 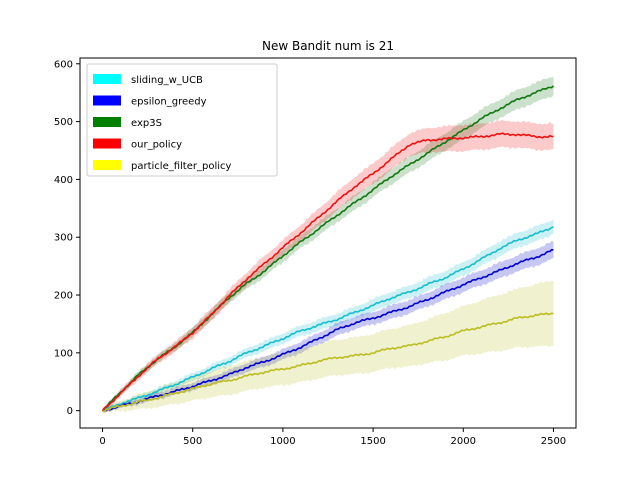 What do you see at coordinates (63, 122) in the screenshot?
I see `y-tick-label: 500` at bounding box center [63, 122].